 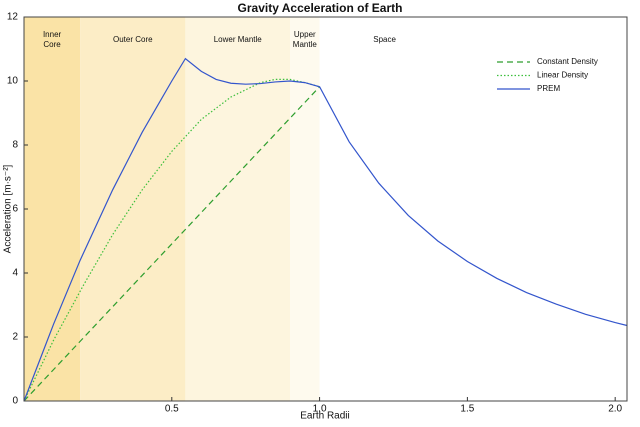 What do you see at coordinates (467, 409) in the screenshot?
I see `x-tick-label: 1.5` at bounding box center [467, 409].